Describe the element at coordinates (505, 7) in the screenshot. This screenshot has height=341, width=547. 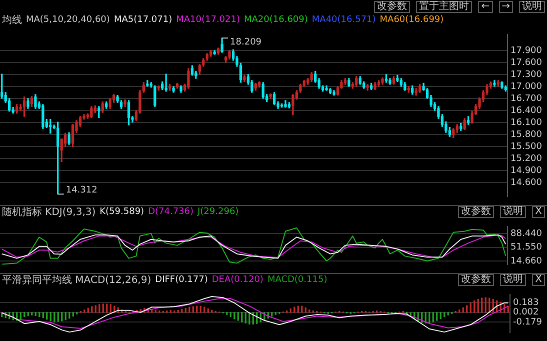
I see `button: →` at that location.